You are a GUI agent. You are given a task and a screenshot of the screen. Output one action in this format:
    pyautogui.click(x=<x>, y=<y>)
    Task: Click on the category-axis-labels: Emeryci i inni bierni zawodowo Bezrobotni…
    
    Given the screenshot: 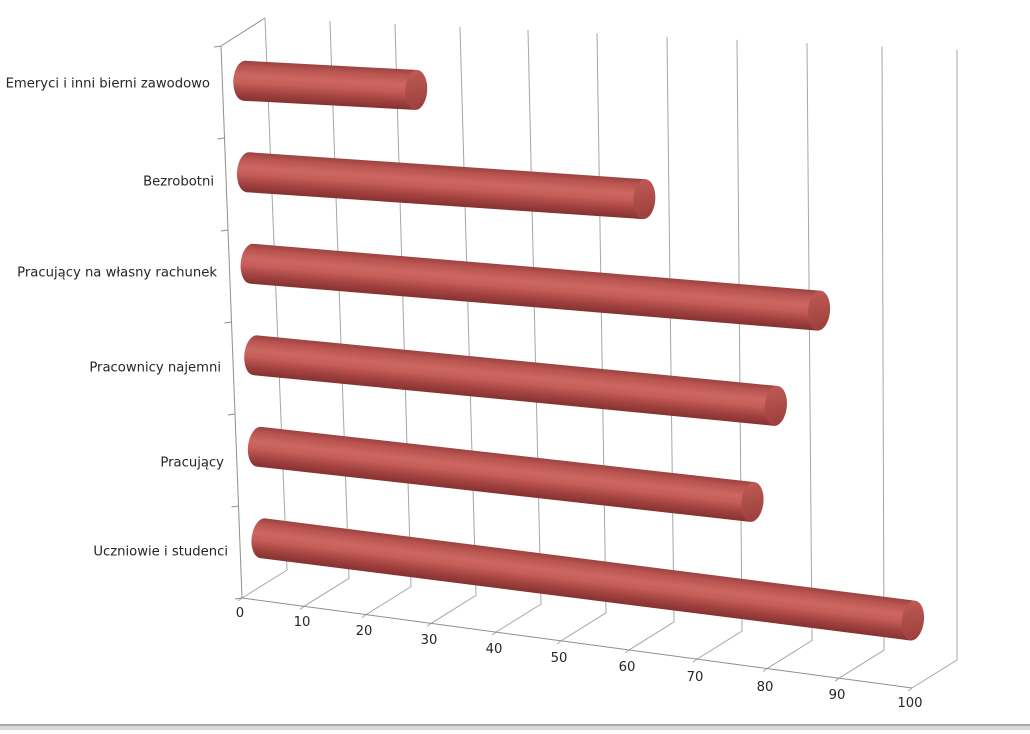 What is the action you would take?
    pyautogui.click(x=117, y=318)
    